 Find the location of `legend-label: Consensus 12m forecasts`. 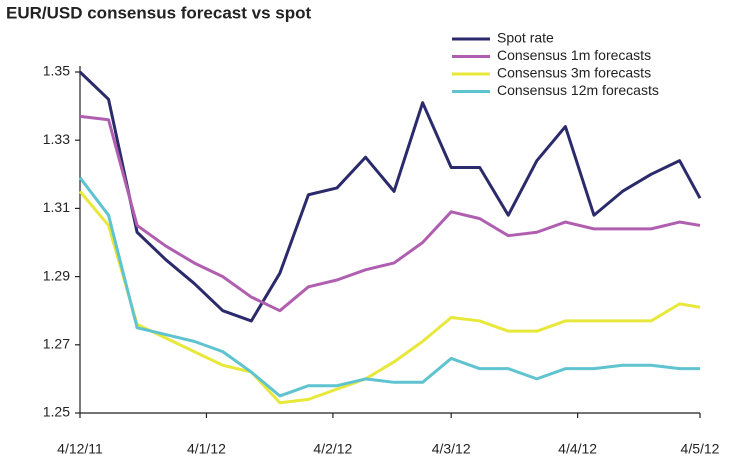

legend-label: Consensus 12m forecasts is located at coordinates (578, 90).